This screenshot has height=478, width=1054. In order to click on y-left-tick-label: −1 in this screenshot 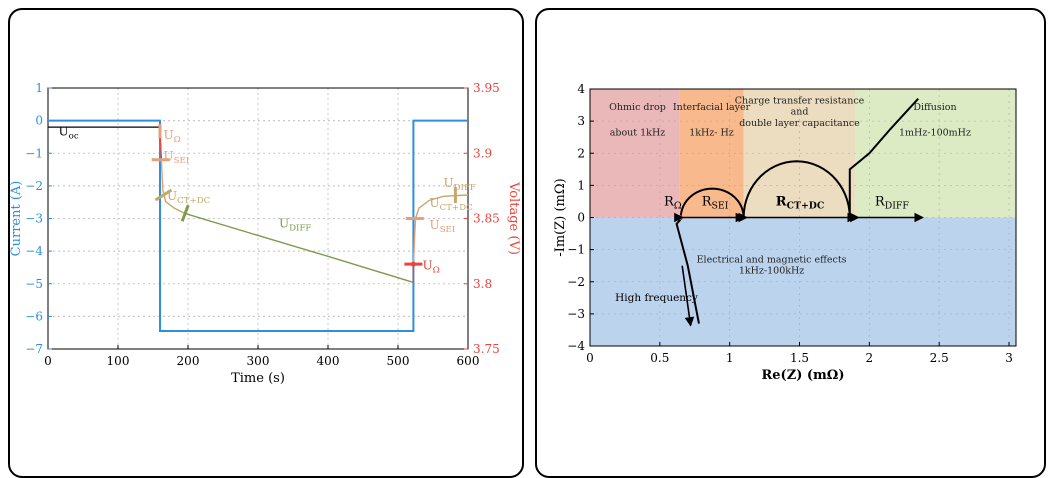, I will do `click(34, 153)`.